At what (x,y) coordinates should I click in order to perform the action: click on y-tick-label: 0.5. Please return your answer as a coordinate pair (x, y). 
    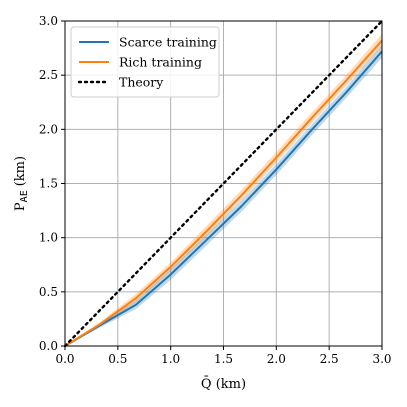
    Looking at the image, I should click on (48, 292).